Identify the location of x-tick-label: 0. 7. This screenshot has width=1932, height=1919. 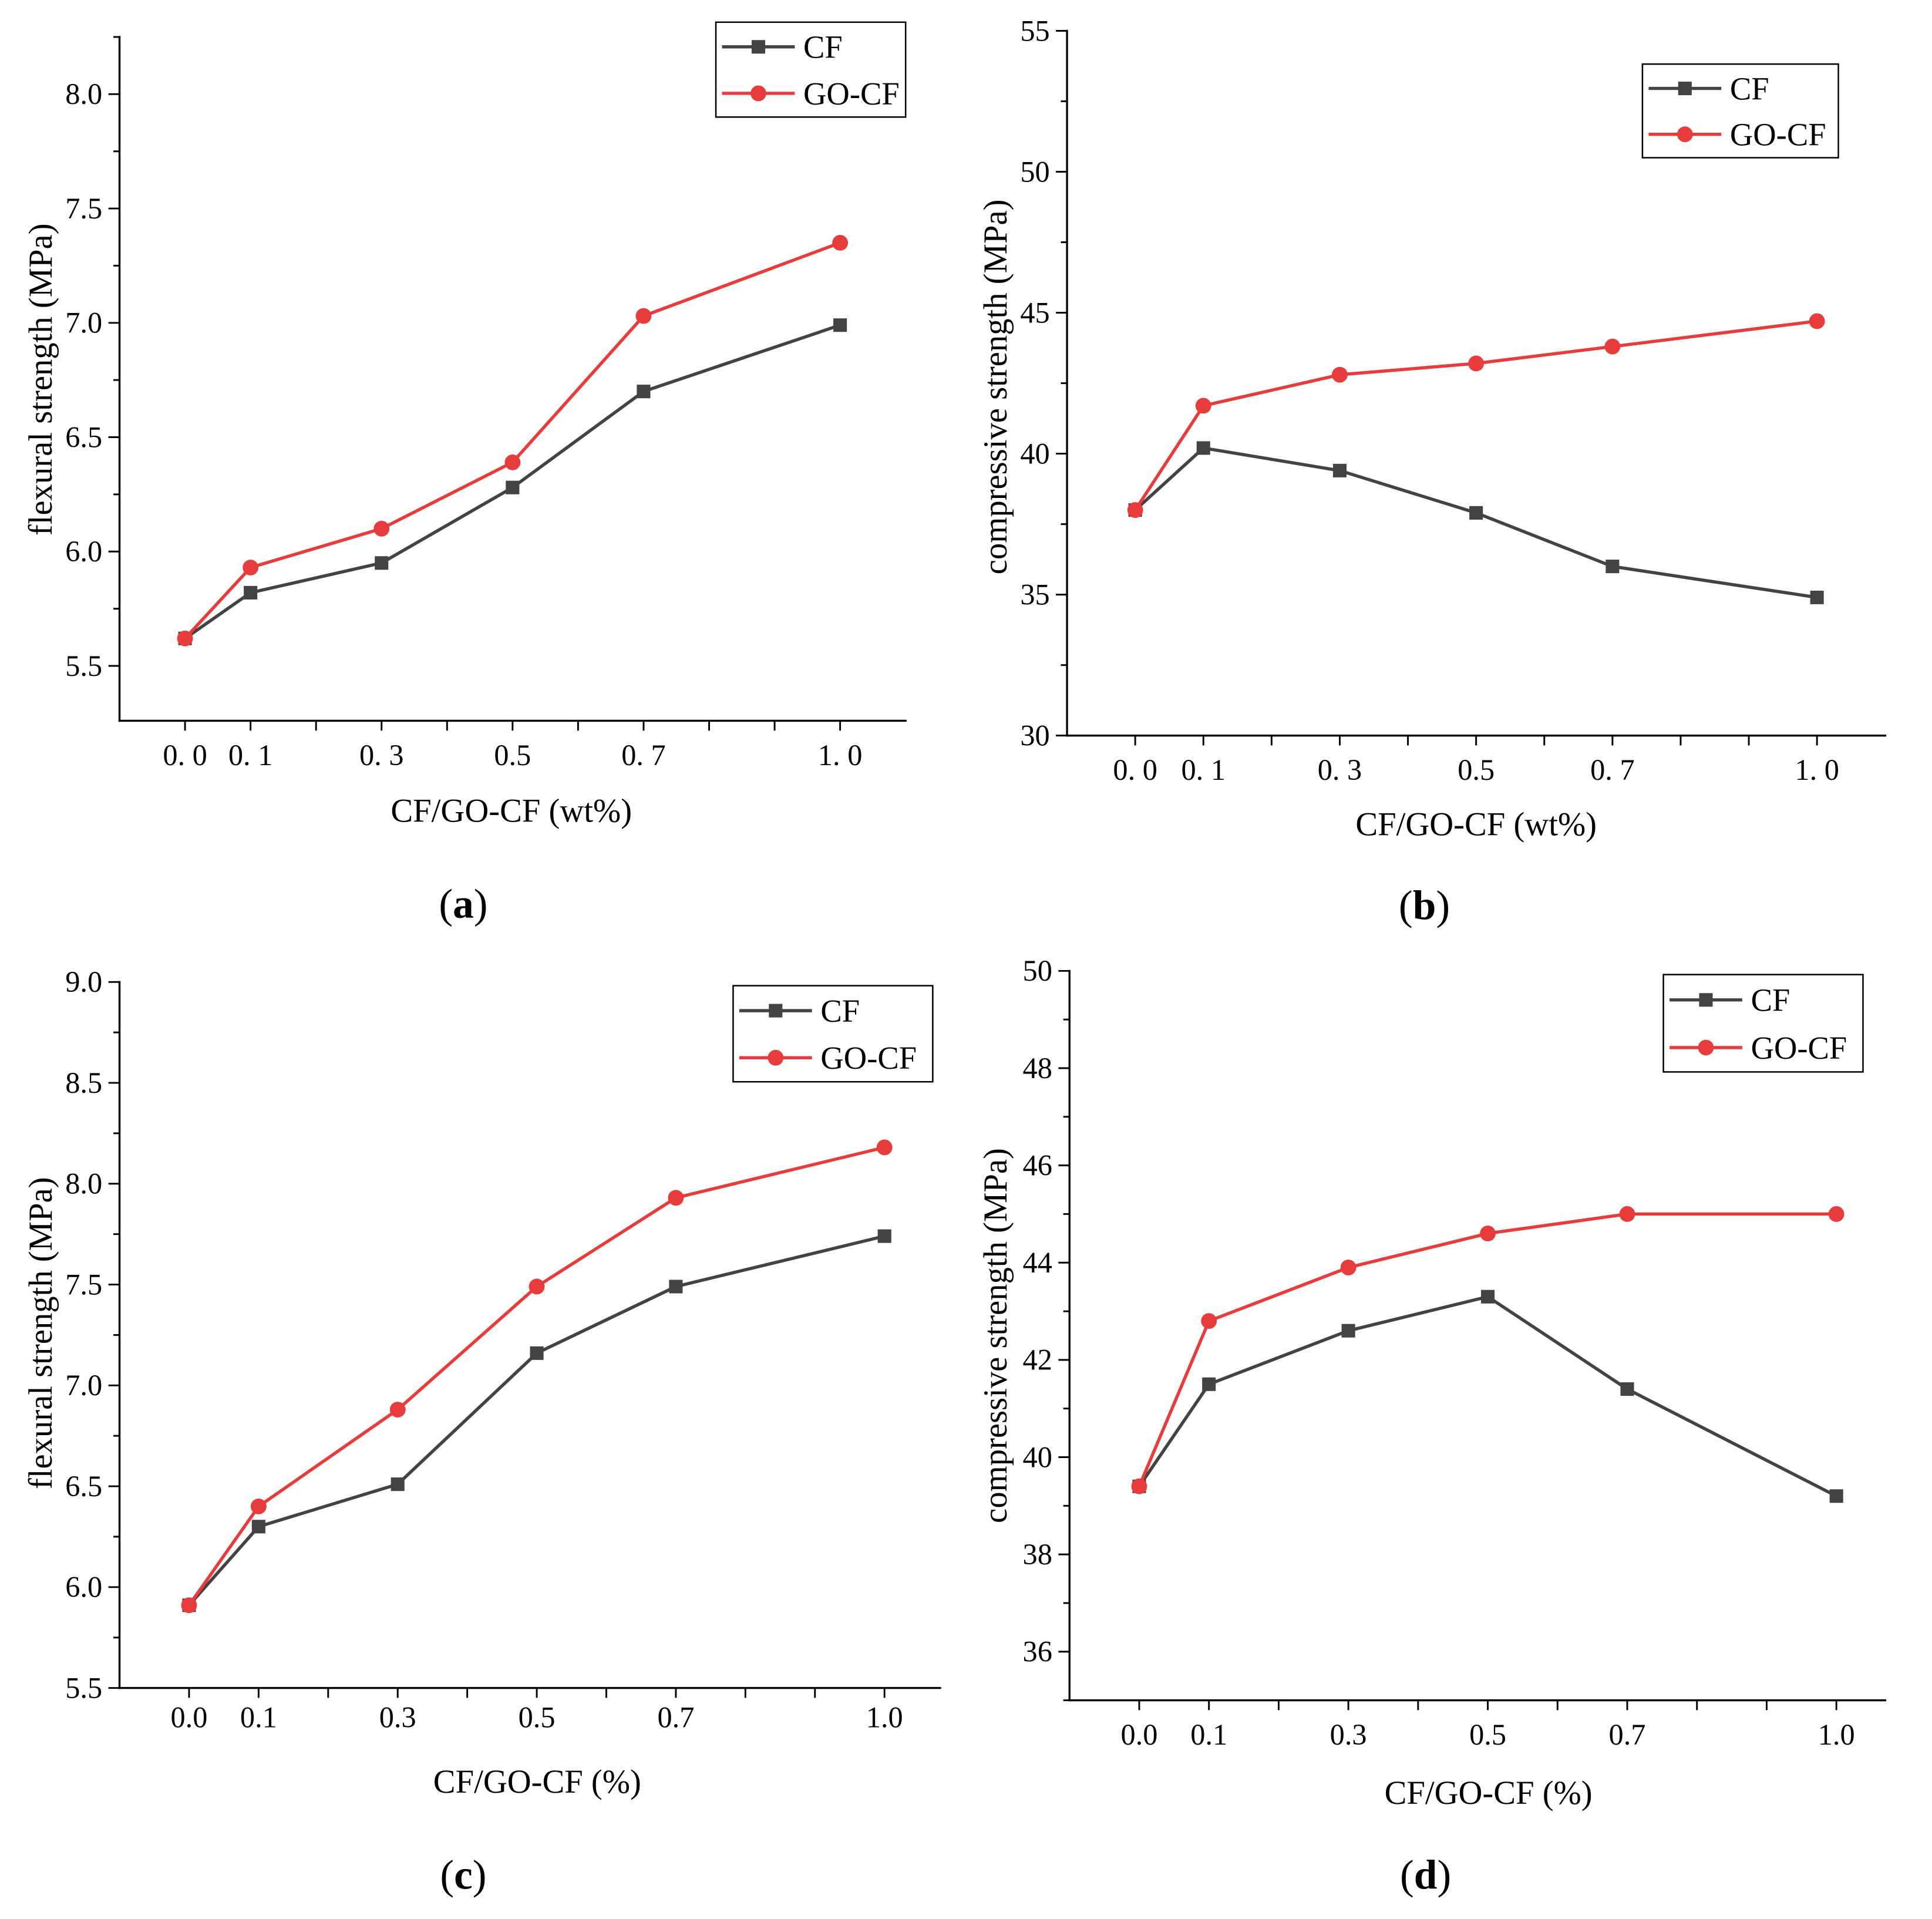
(643, 755).